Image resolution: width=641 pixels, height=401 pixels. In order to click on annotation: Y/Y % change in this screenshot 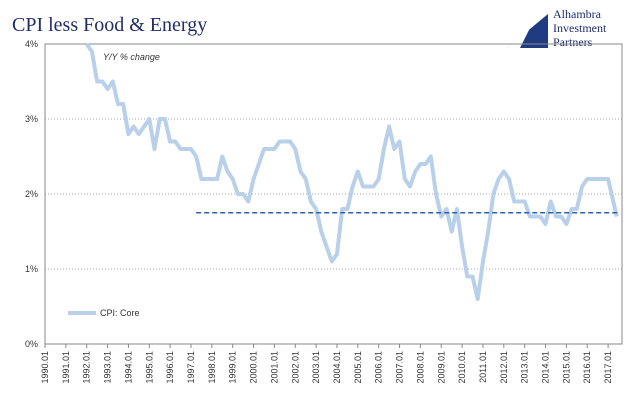, I will do `click(131, 57)`.